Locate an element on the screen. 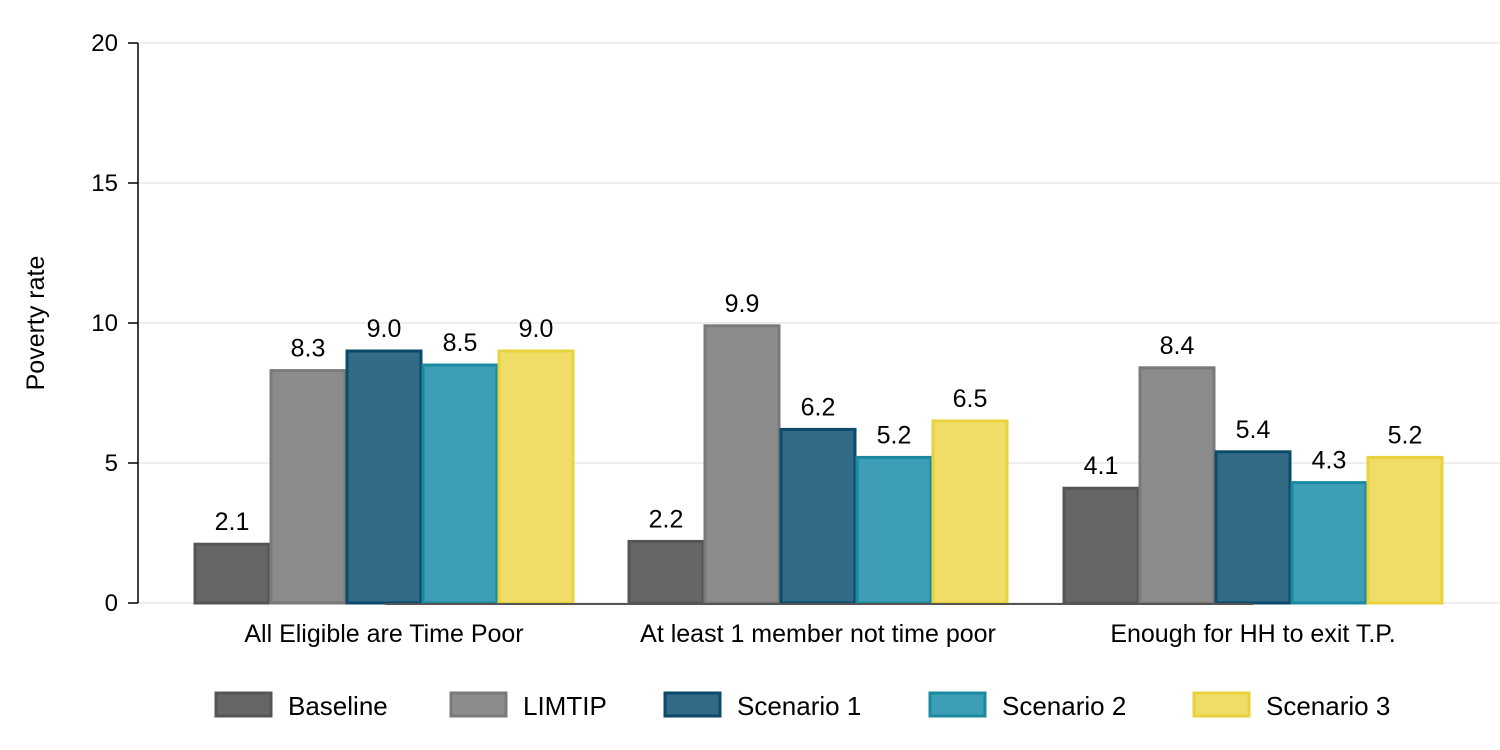 The image size is (1500, 750). data-label: 9.9 is located at coordinates (742, 304).